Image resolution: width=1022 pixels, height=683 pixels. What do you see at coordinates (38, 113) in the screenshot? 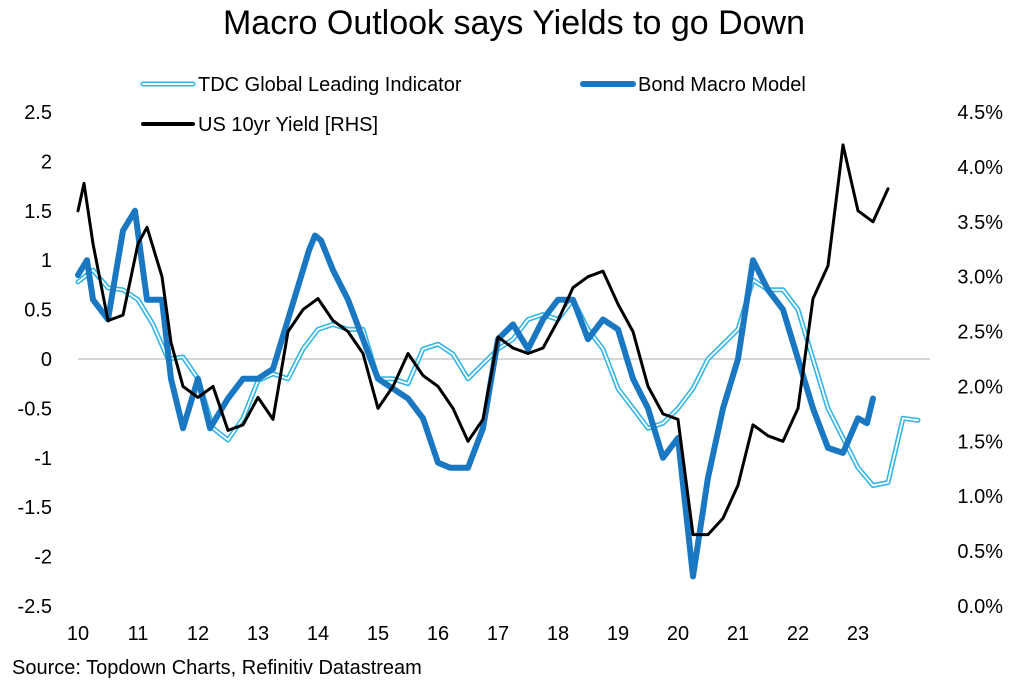
I see `left-tick-label: 2.5` at bounding box center [38, 113].